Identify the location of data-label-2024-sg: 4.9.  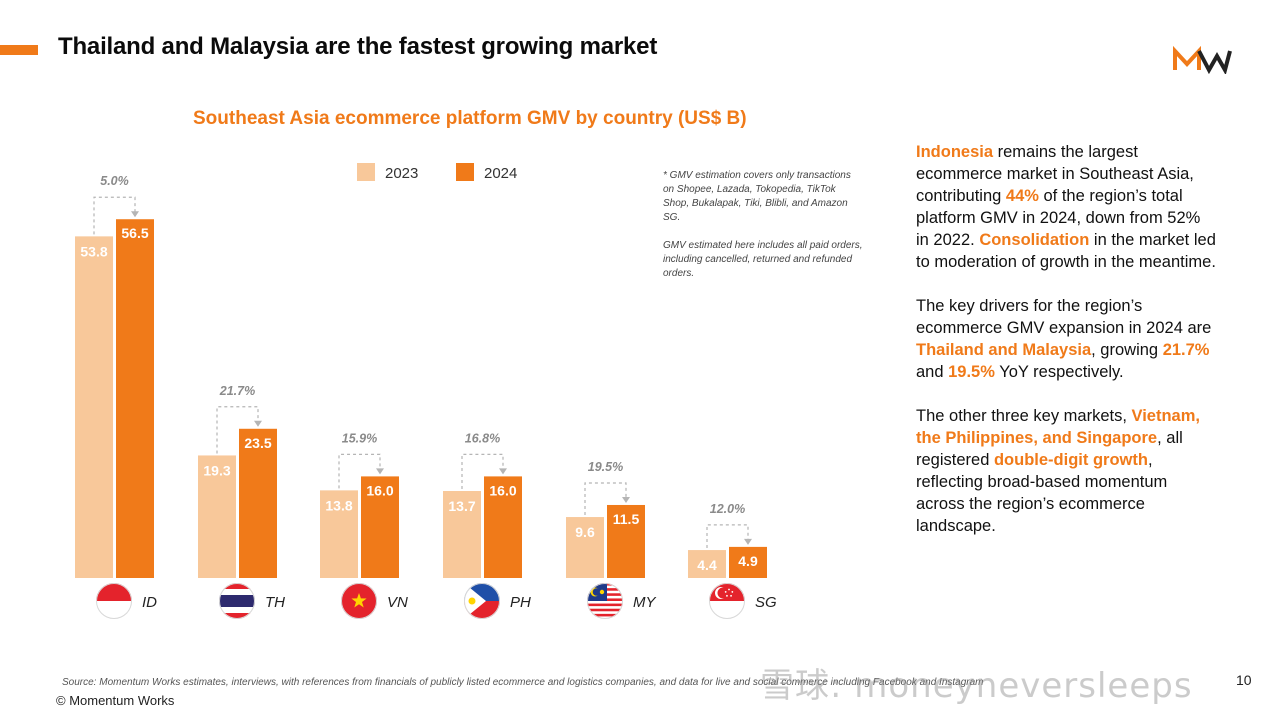
(748, 561).